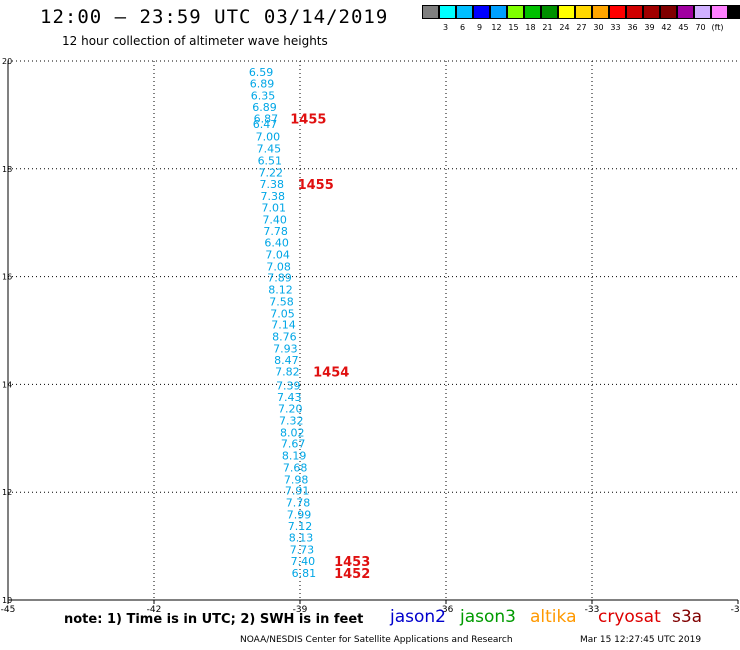  I want to click on lon-tick-label: -42, so click(154, 610).